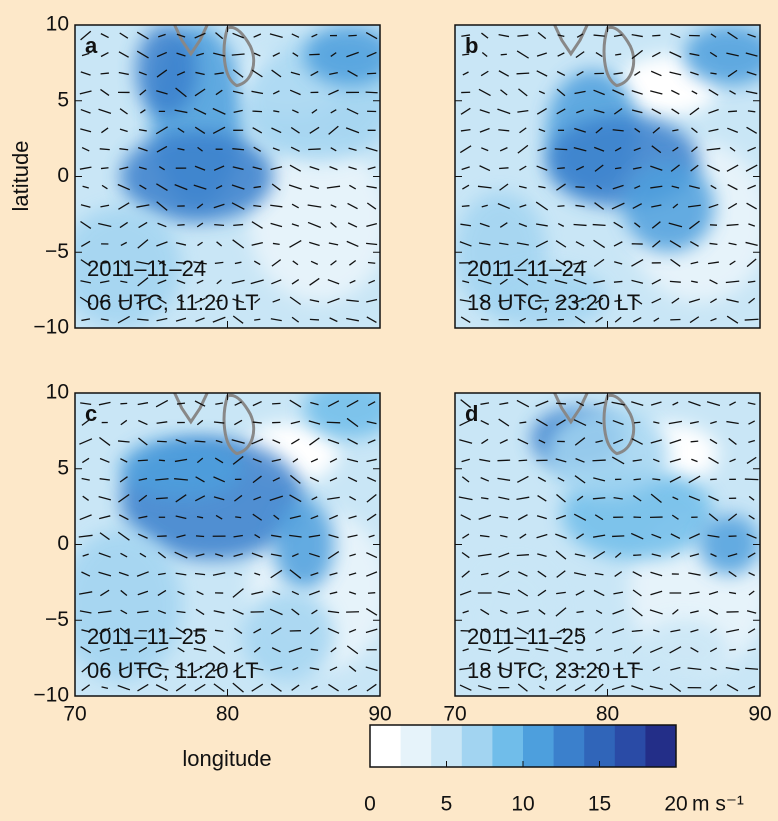 The image size is (778, 821). I want to click on field-light, so click(314, 221).